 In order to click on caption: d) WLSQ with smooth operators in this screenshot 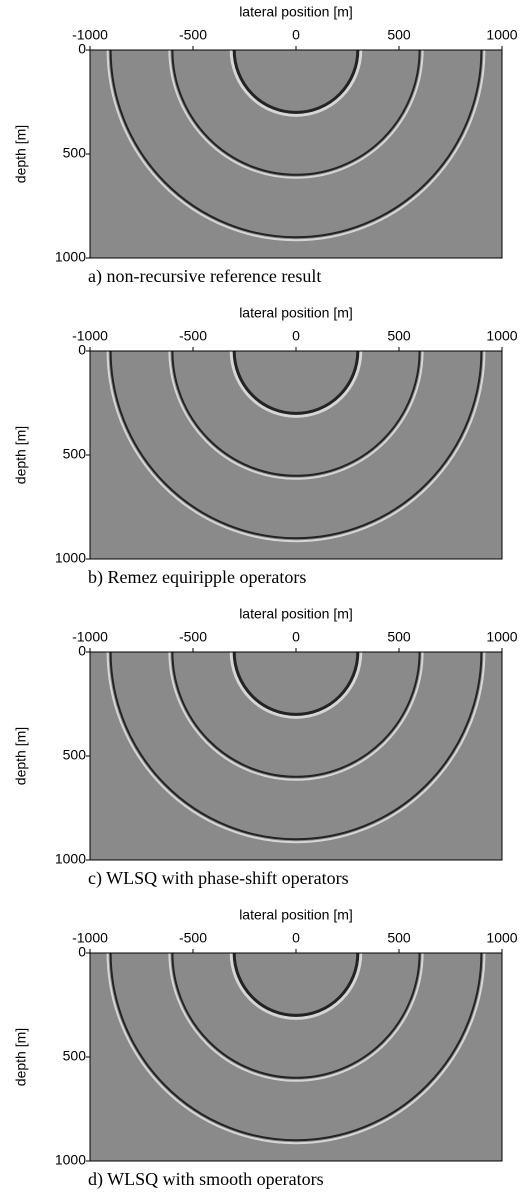, I will do `click(206, 1179)`.